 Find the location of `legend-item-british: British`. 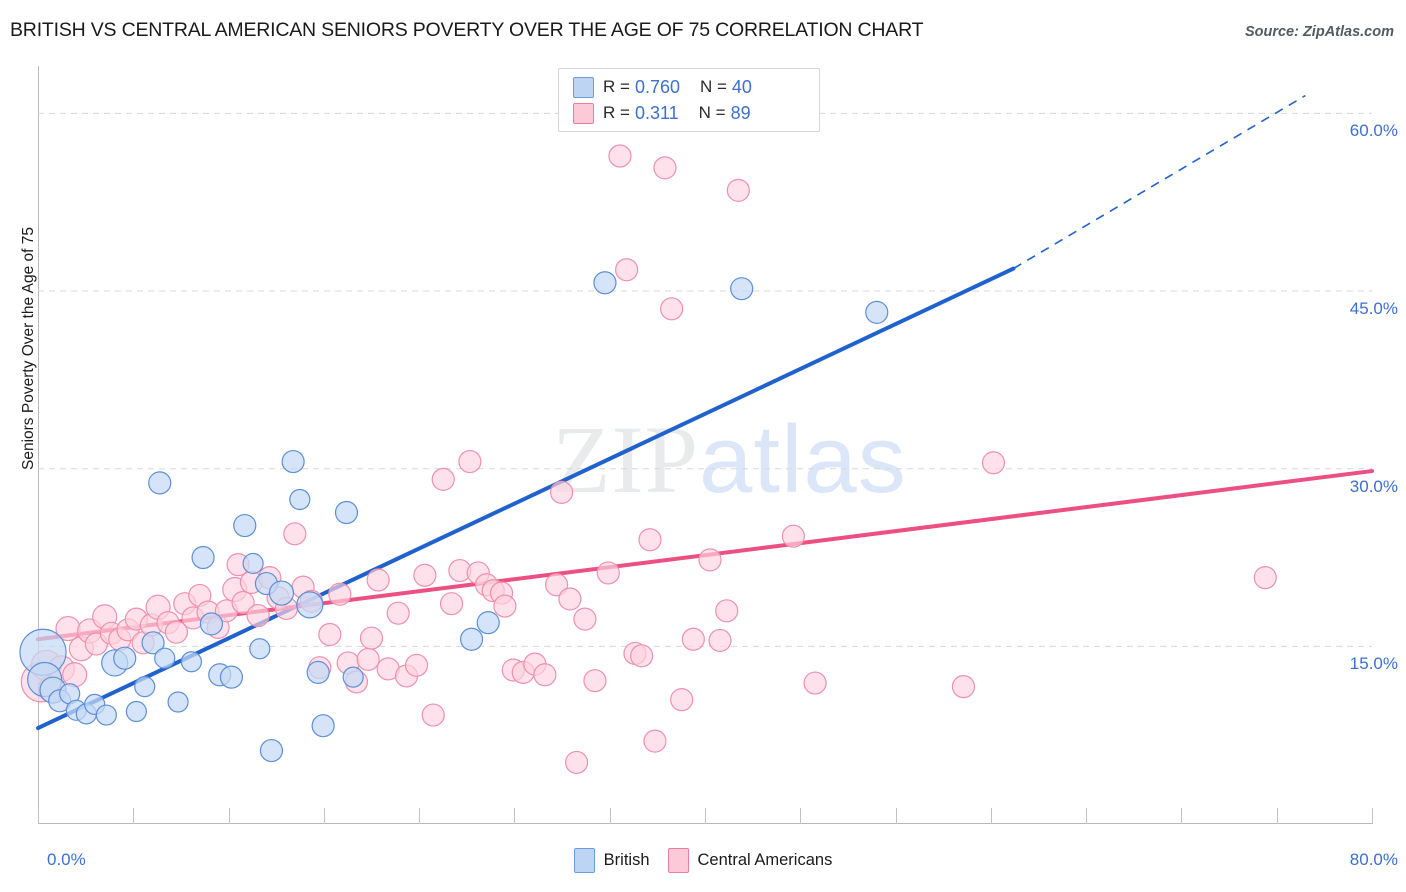

legend-item-british: British is located at coordinates (611, 860).